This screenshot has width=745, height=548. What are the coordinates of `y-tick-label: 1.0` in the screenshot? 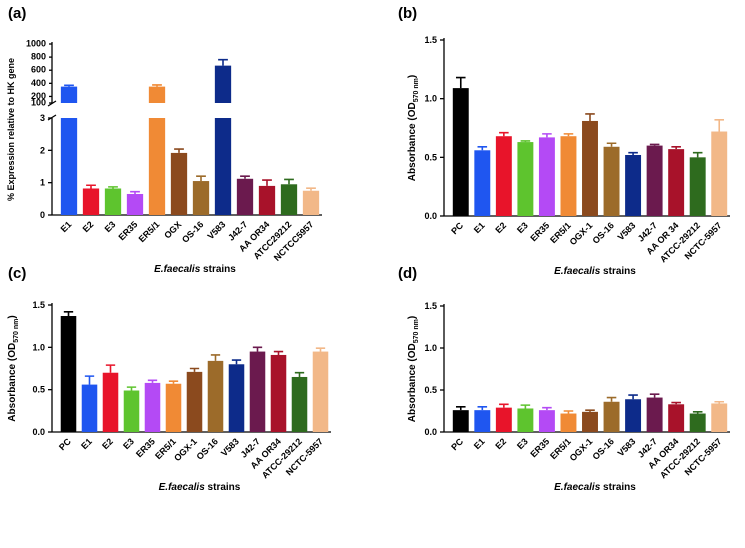 It's located at (430, 99).